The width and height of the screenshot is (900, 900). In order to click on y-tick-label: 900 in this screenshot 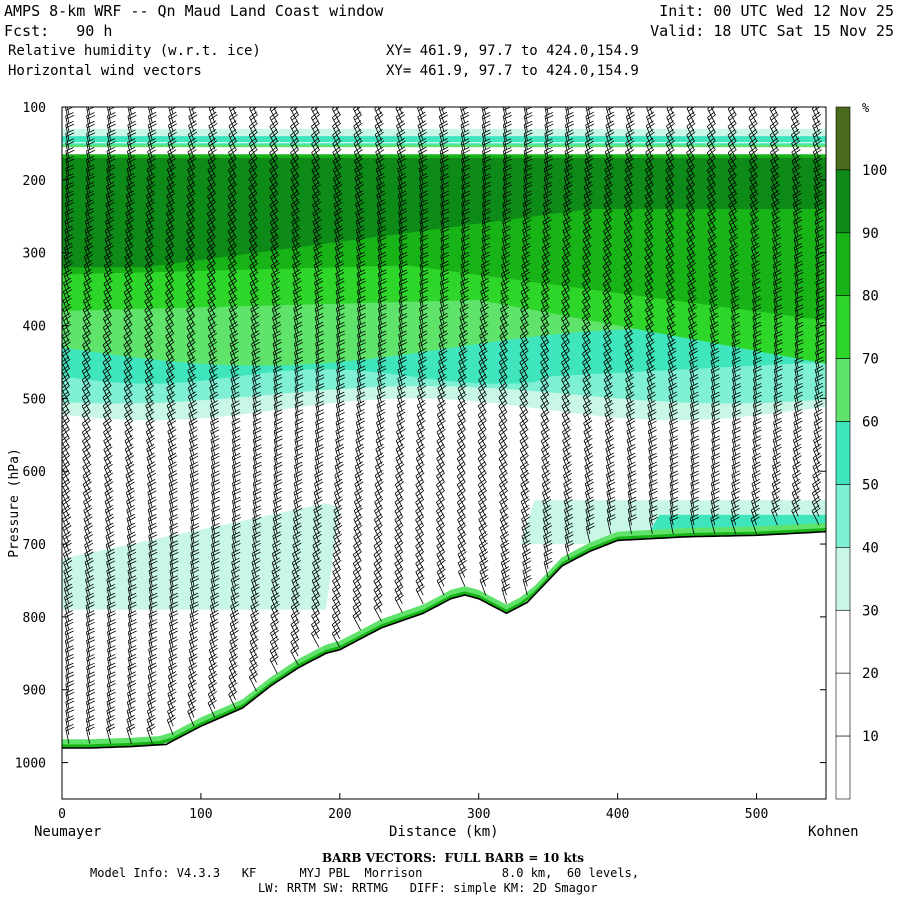, I will do `click(34, 691)`.